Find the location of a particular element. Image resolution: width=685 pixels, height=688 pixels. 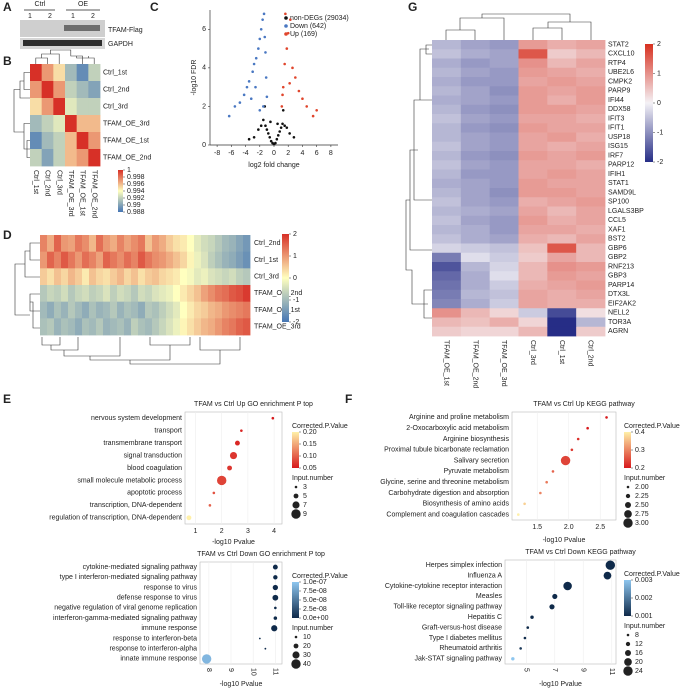

row-label: BST2 is located at coordinates (617, 239).